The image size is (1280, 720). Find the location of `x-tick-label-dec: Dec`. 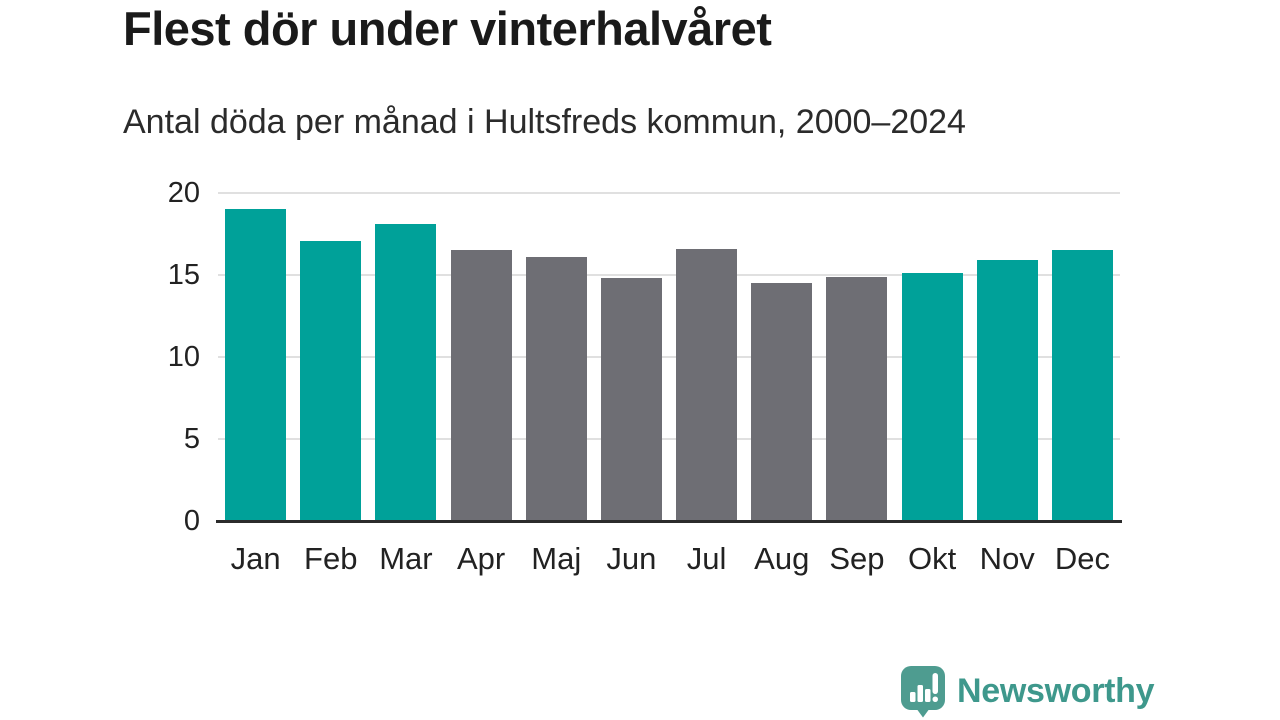

x-tick-label-dec: Dec is located at coordinates (1082, 558).